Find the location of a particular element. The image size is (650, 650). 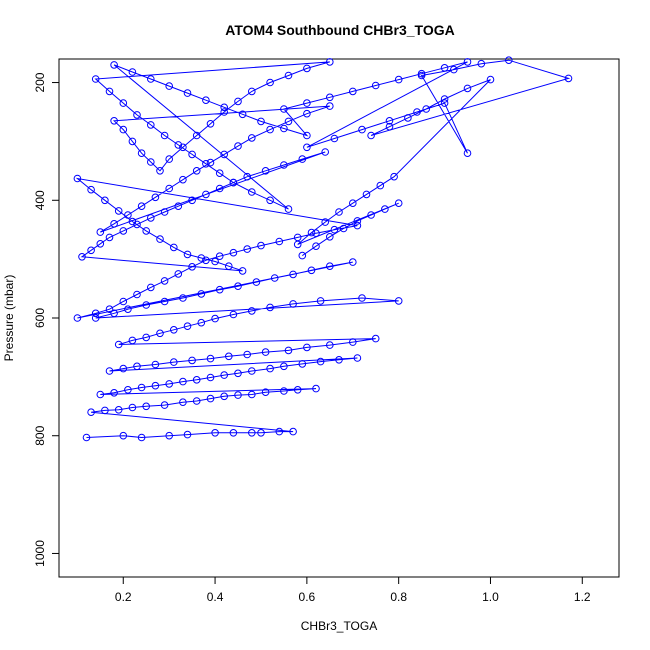

x-tick-label: 0.4 is located at coordinates (215, 597).